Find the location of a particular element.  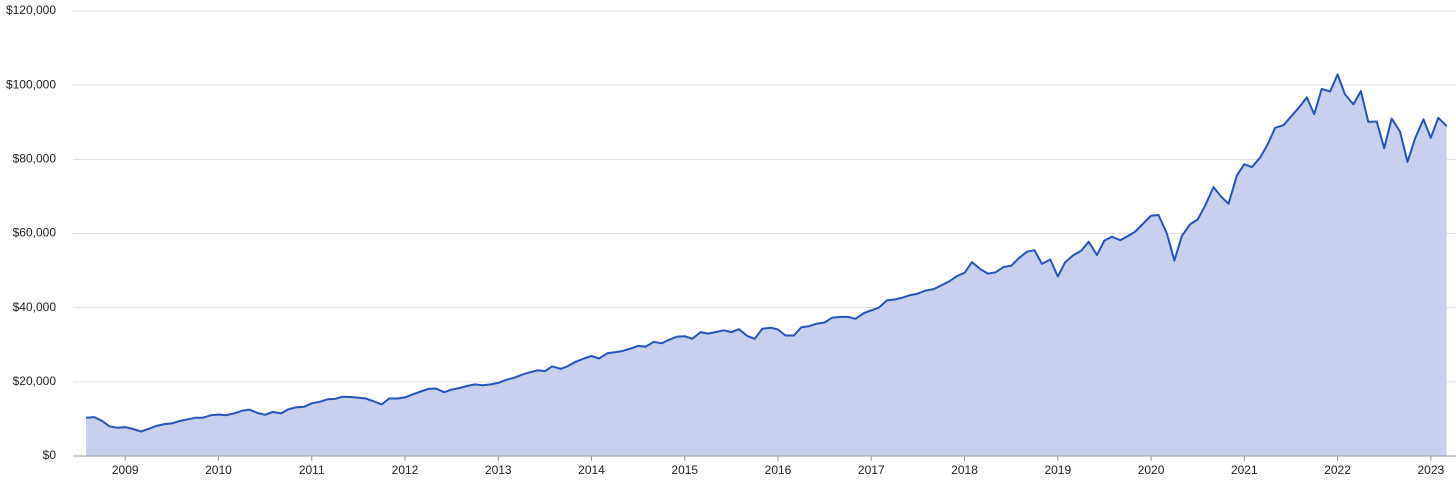

x-tick-label: 2013 is located at coordinates (498, 470).